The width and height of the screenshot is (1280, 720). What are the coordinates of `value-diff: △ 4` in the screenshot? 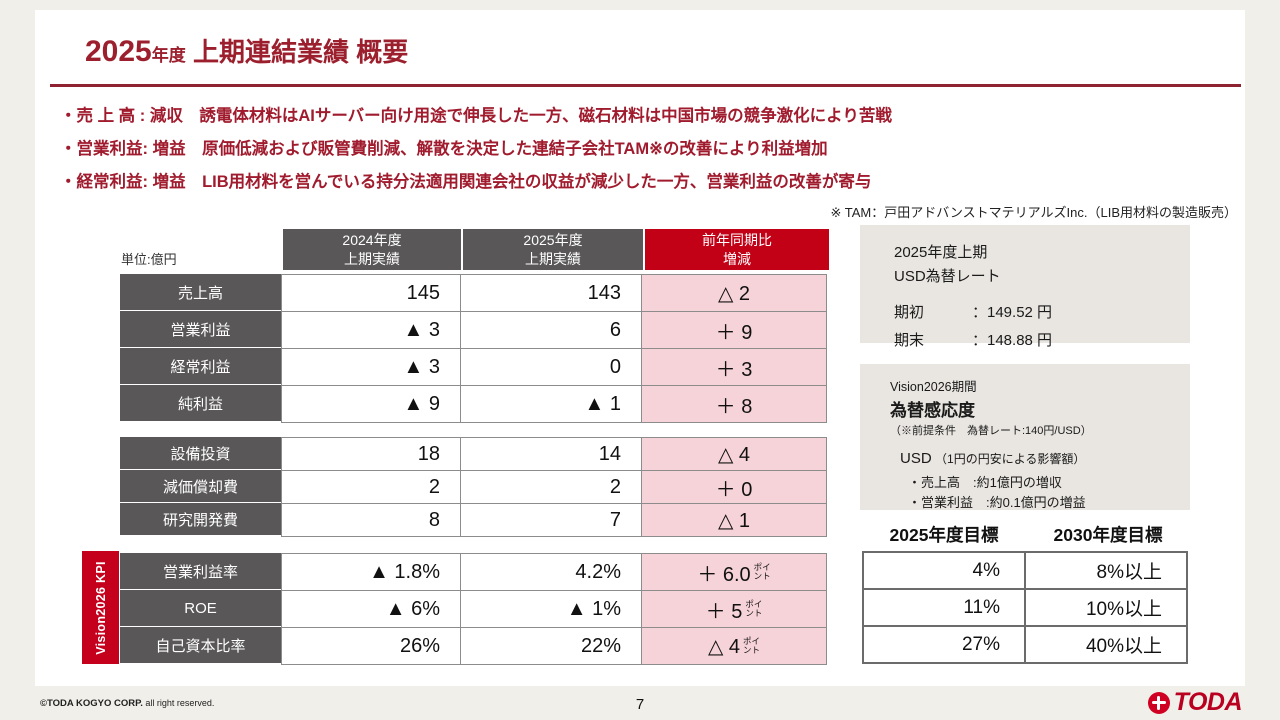 It's located at (734, 454).